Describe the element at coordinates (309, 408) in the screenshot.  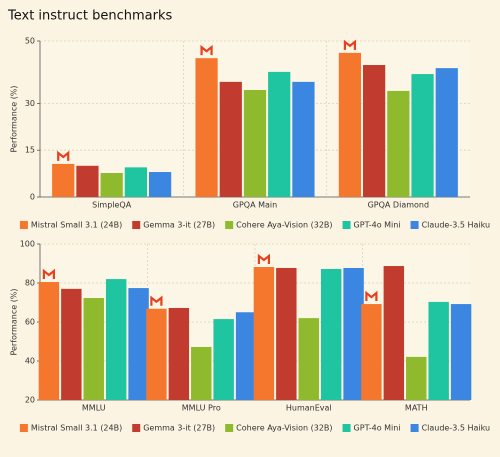
I see `x-tick-label: HumanEval` at that location.